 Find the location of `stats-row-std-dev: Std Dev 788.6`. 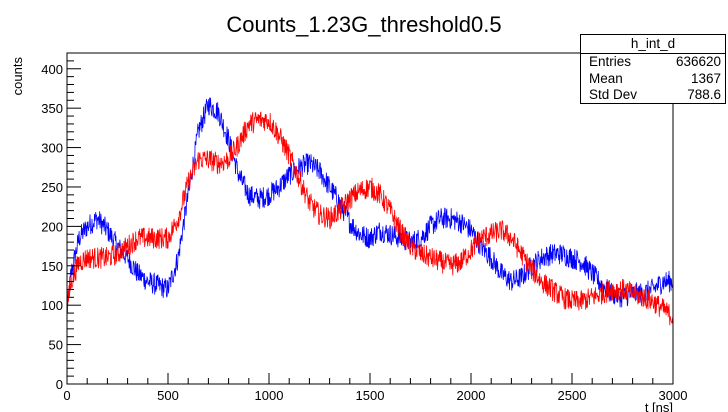

stats-row-std-dev: Std Dev 788.6 is located at coordinates (653, 95).